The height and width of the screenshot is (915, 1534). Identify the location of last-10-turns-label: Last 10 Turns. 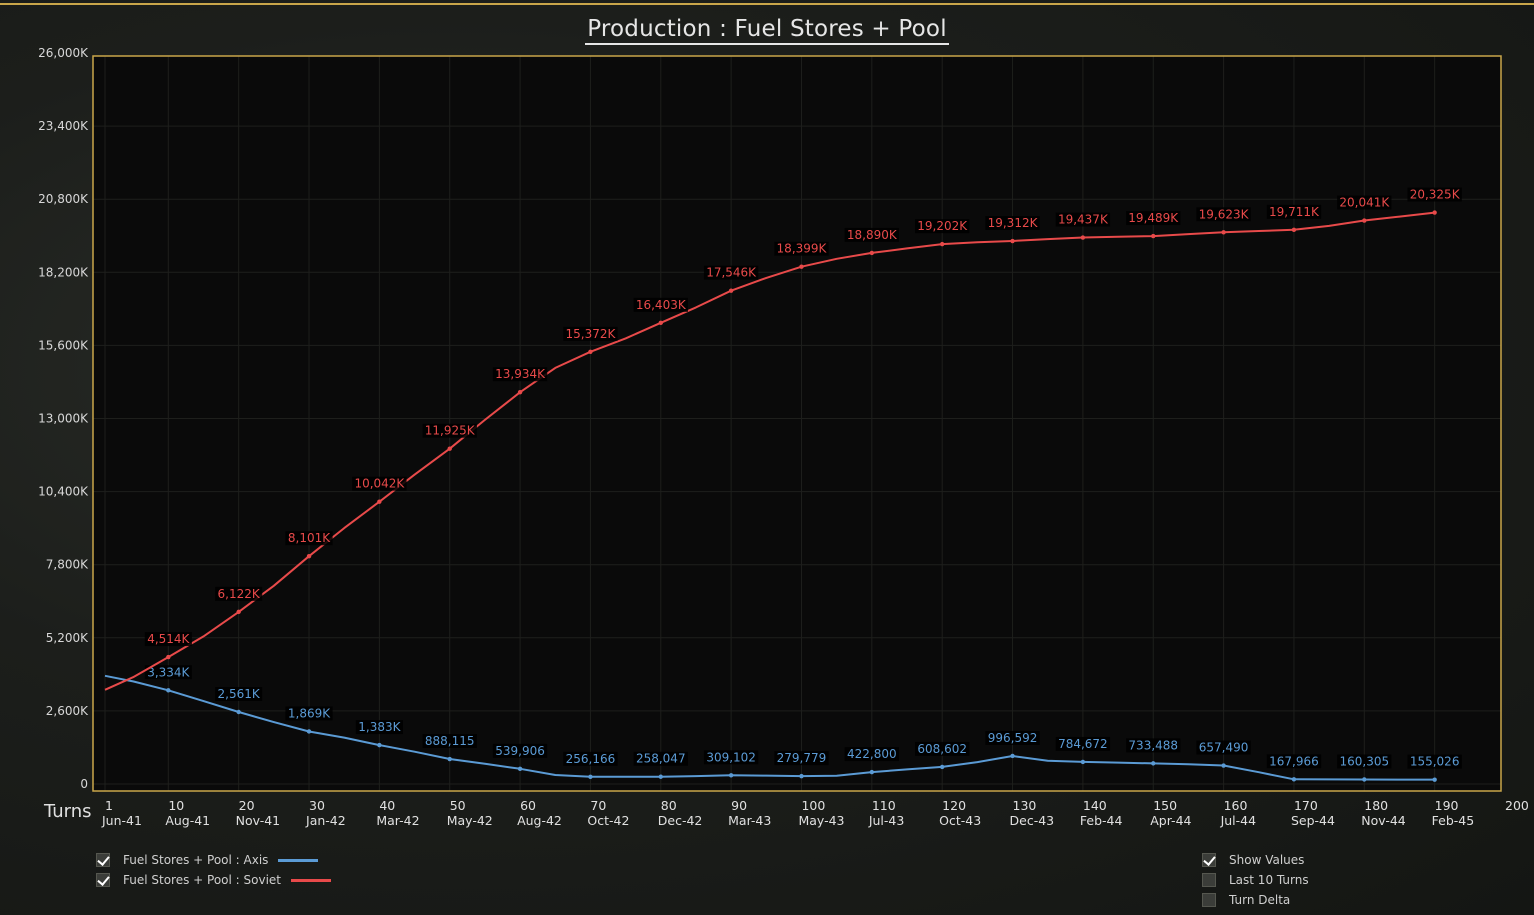
(1269, 880).